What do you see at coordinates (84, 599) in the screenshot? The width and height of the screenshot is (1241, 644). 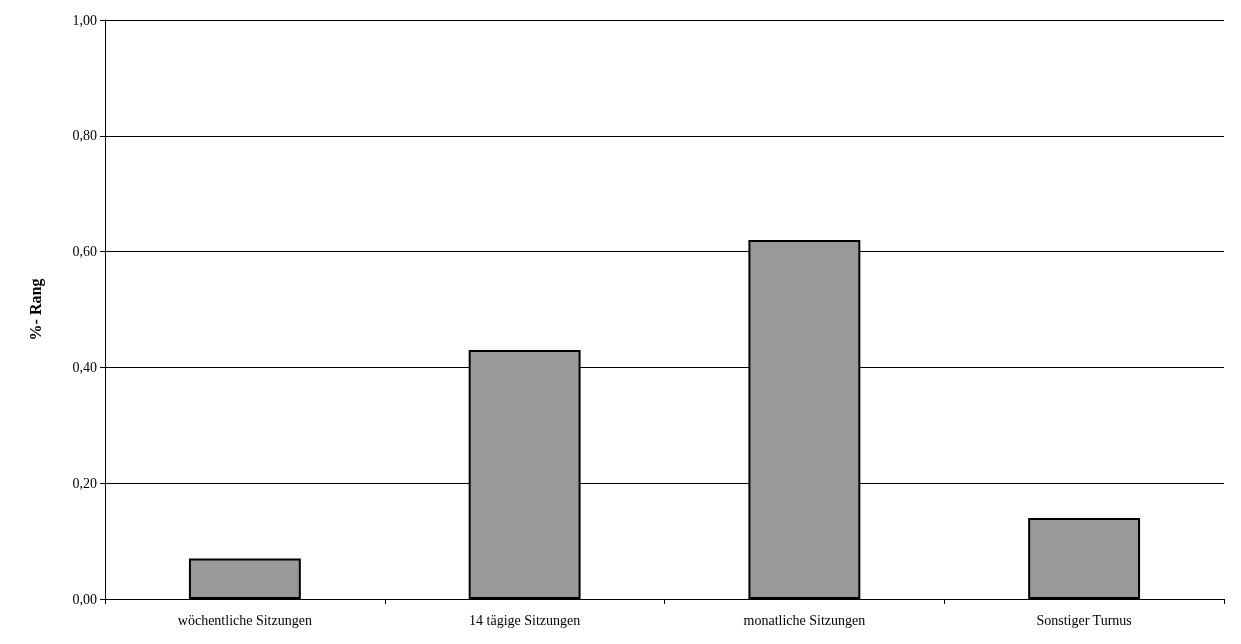 I see `y-tick-label: 0,00` at bounding box center [84, 599].